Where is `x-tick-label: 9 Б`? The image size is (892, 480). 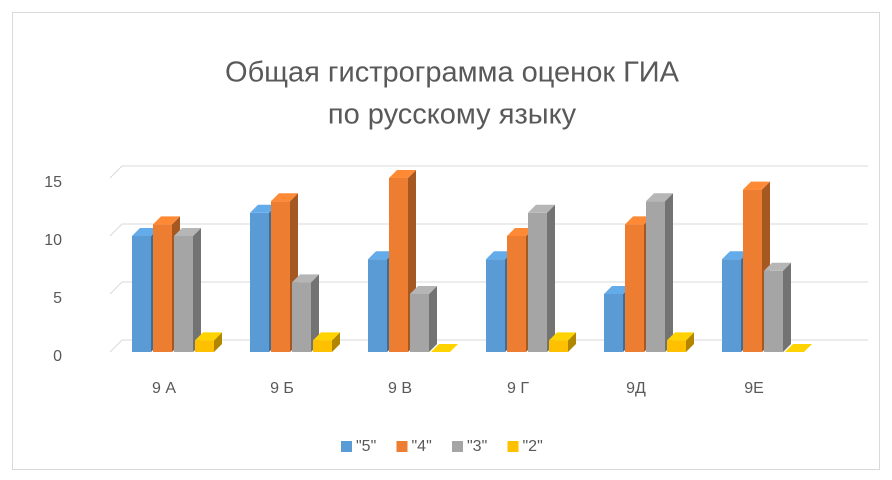 x-tick-label: 9 Б is located at coordinates (282, 388).